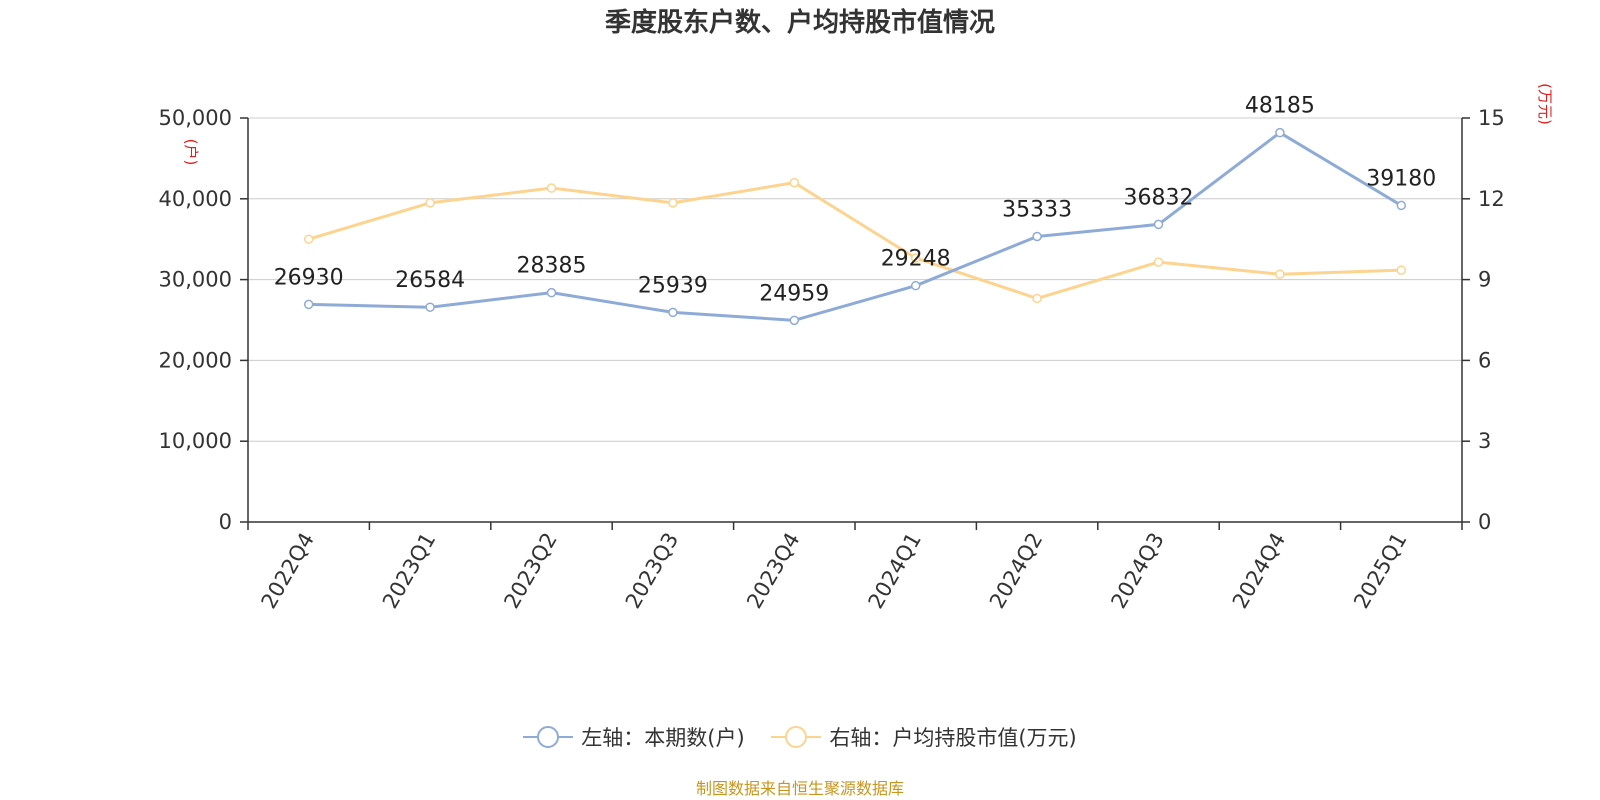  What do you see at coordinates (552, 266) in the screenshot?
I see `series-left-data-label: 28385` at bounding box center [552, 266].